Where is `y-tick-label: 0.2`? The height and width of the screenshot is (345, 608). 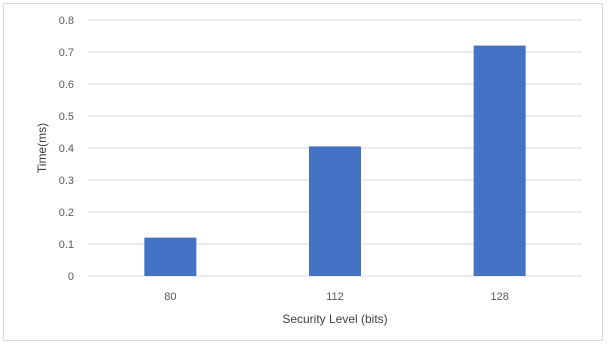 y-tick-label: 0.2 is located at coordinates (66, 213).